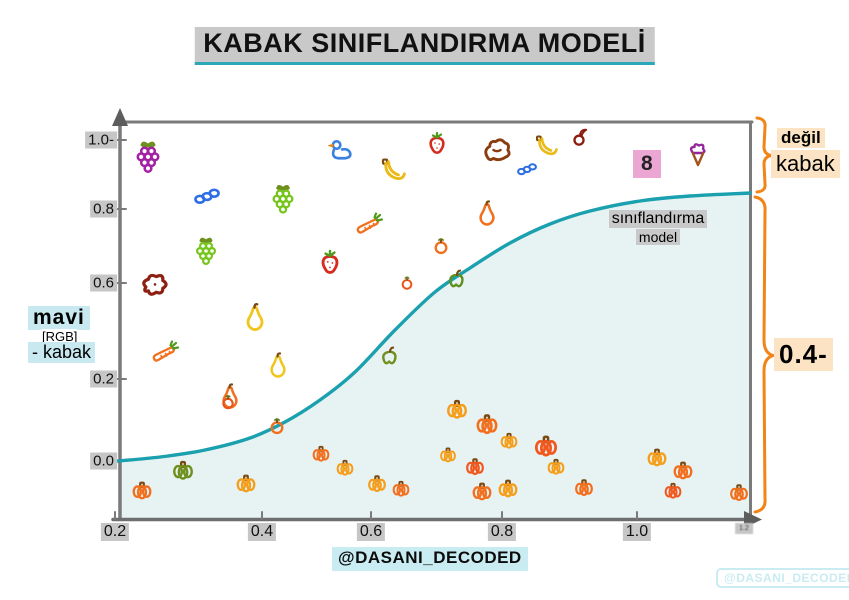 The image size is (849, 600). What do you see at coordinates (103, 209) in the screenshot?
I see `y-tick-label: 0.8` at bounding box center [103, 209].